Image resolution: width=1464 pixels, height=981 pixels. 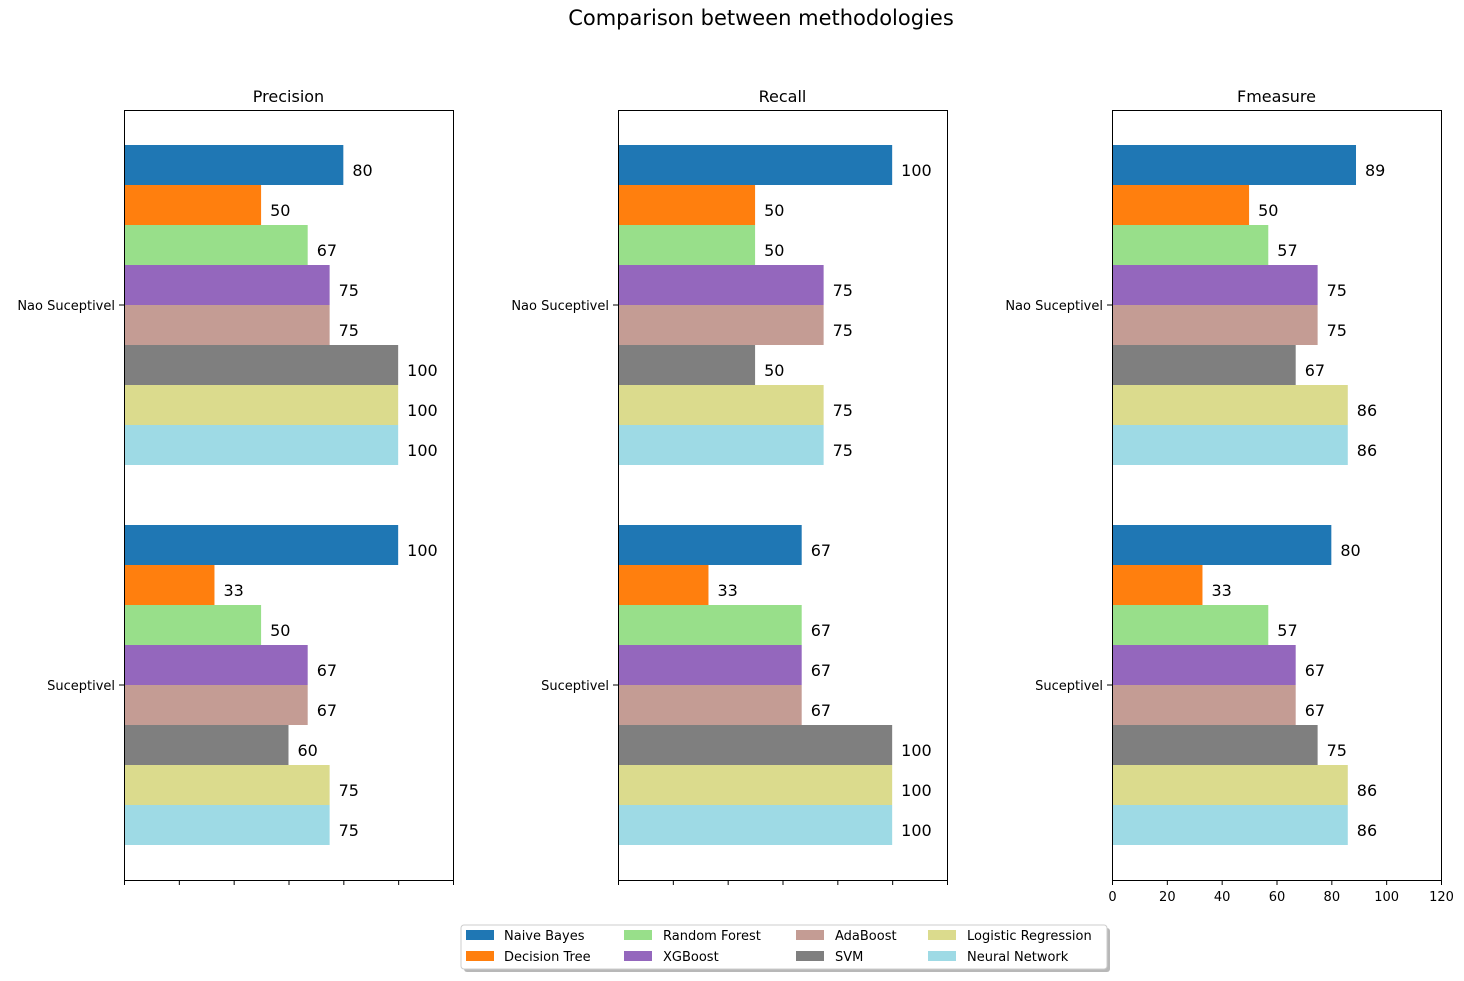 What do you see at coordinates (1112, 897) in the screenshot?
I see `x-tick-label: 0` at bounding box center [1112, 897].